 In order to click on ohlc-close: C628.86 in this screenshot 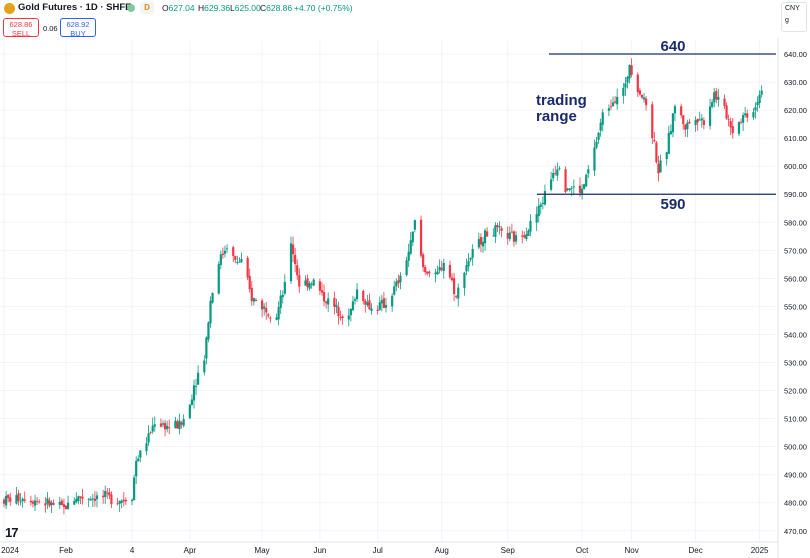, I will do `click(276, 8)`.